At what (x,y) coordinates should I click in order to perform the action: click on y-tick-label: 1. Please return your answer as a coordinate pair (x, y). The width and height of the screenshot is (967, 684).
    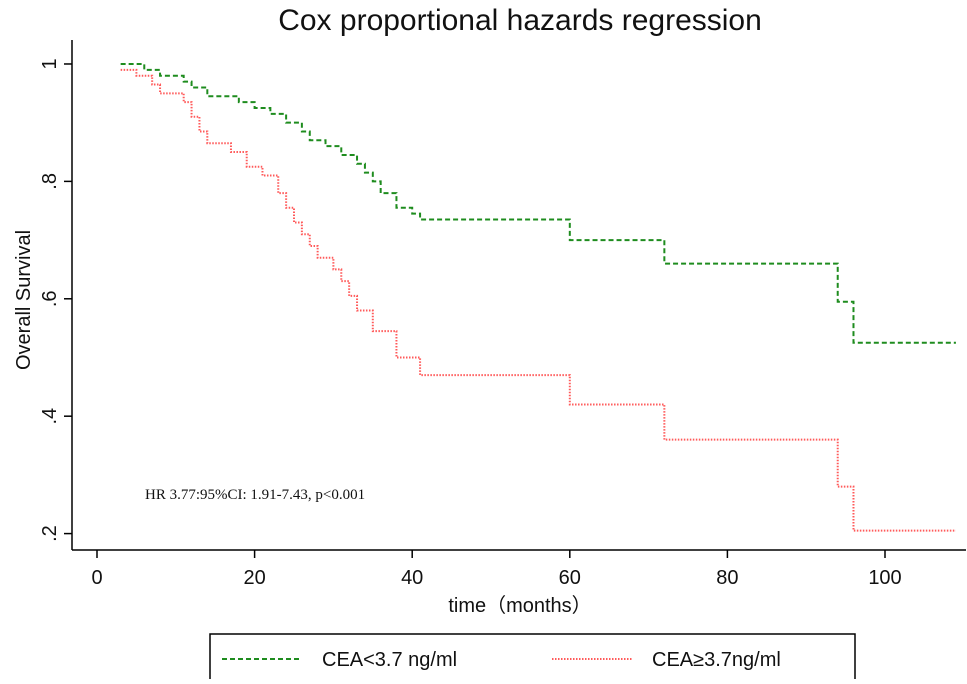
    Looking at the image, I should click on (50, 63).